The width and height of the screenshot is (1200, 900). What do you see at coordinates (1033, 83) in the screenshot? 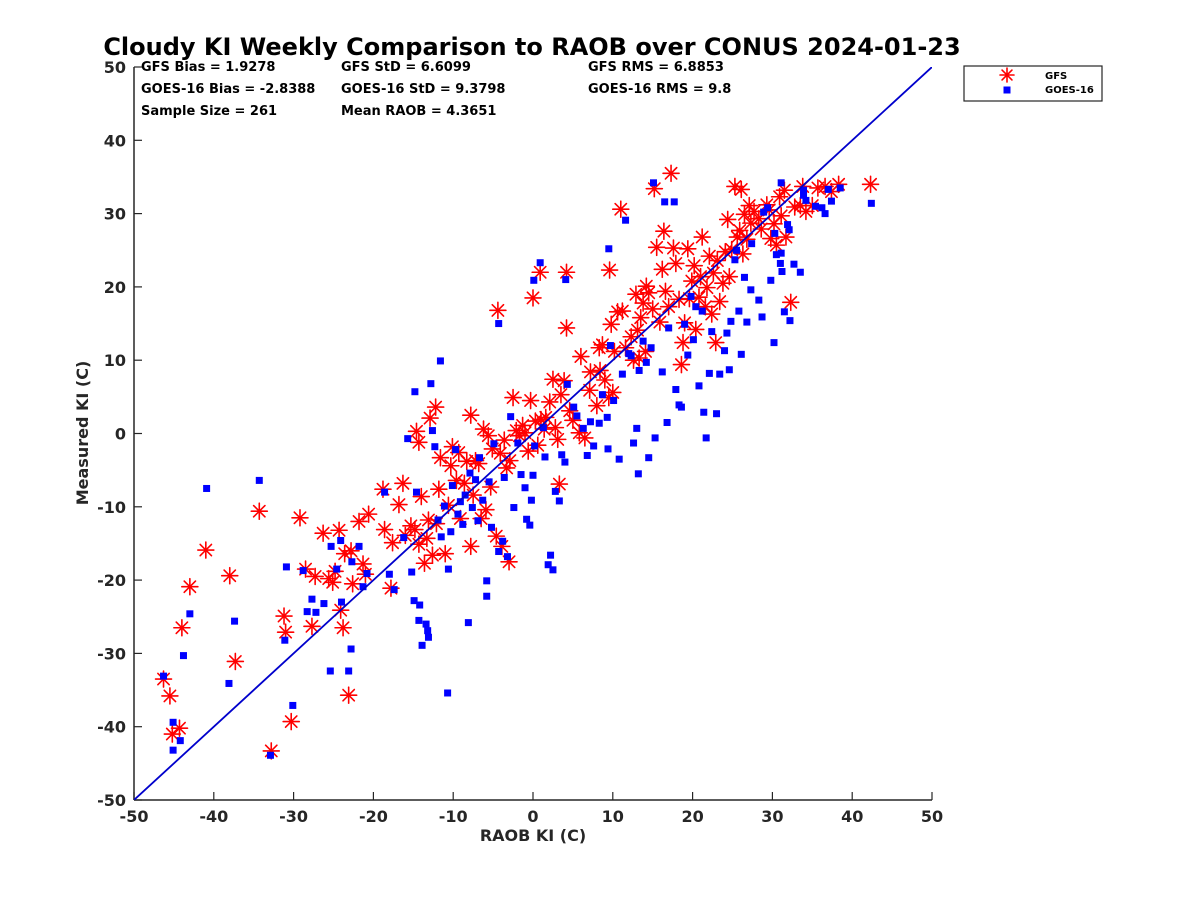
I see `legend: GFS GOES-16` at bounding box center [1033, 83].